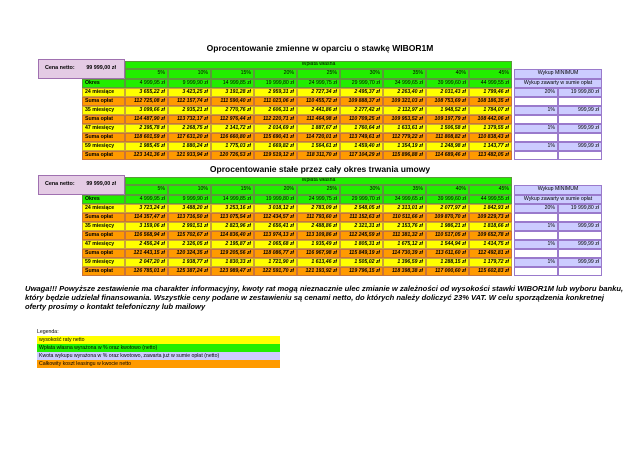 This screenshot has width=640, height=452. What do you see at coordinates (447, 146) in the screenshot?
I see `table-cell: 1 248,98 zł` at bounding box center [447, 146].